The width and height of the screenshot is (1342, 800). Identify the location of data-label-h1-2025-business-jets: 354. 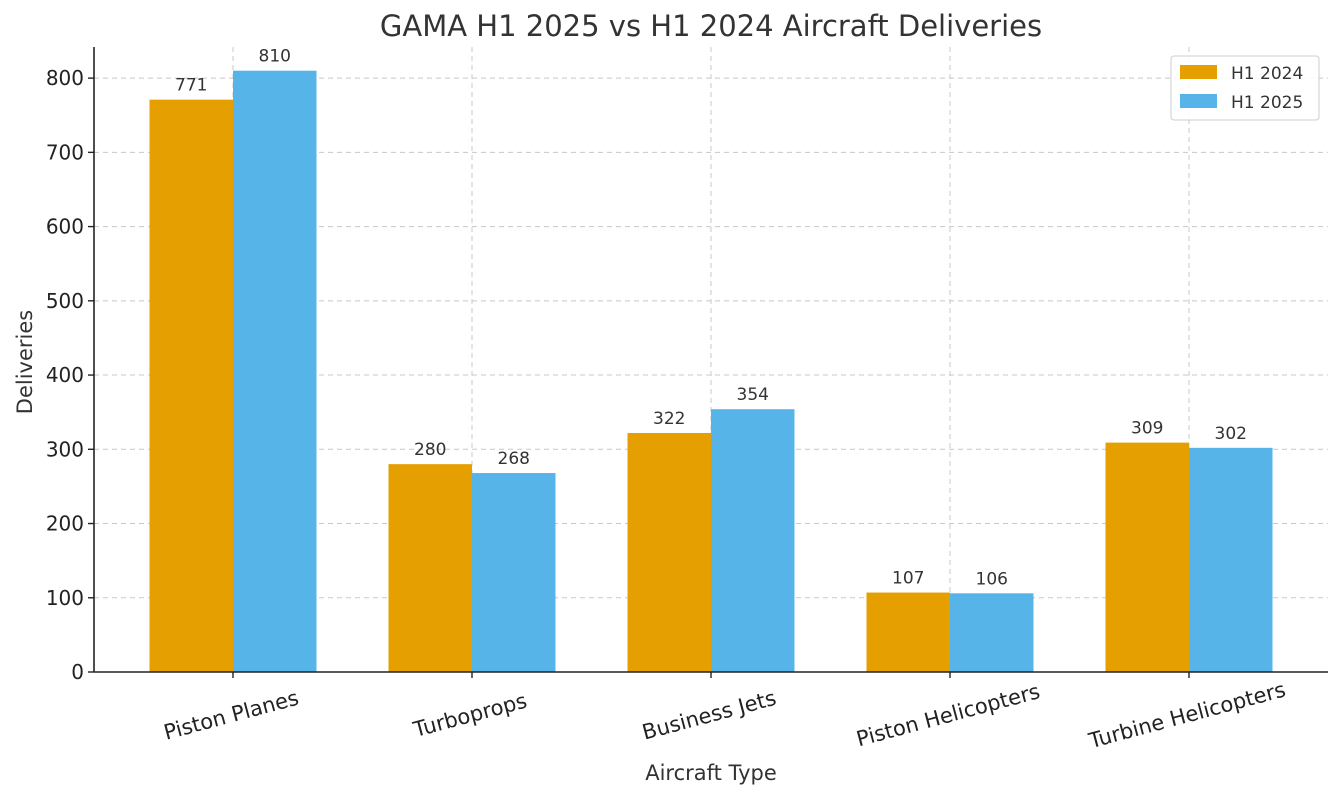
(753, 395).